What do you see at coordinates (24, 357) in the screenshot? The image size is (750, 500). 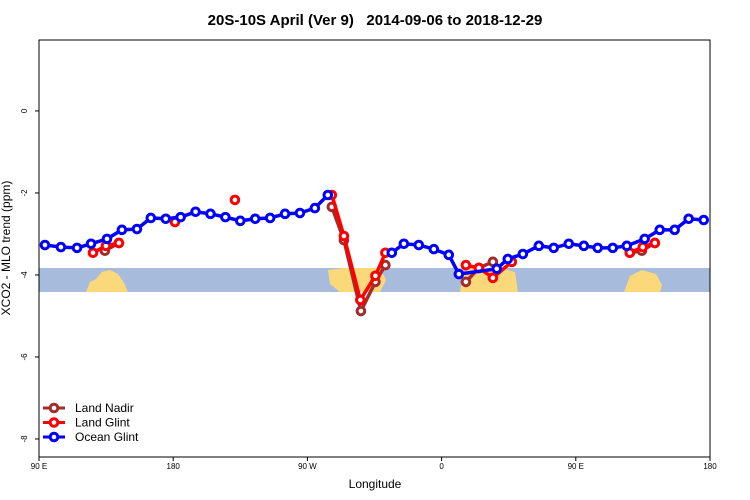 I see `y-tick-label: -6` at bounding box center [24, 357].